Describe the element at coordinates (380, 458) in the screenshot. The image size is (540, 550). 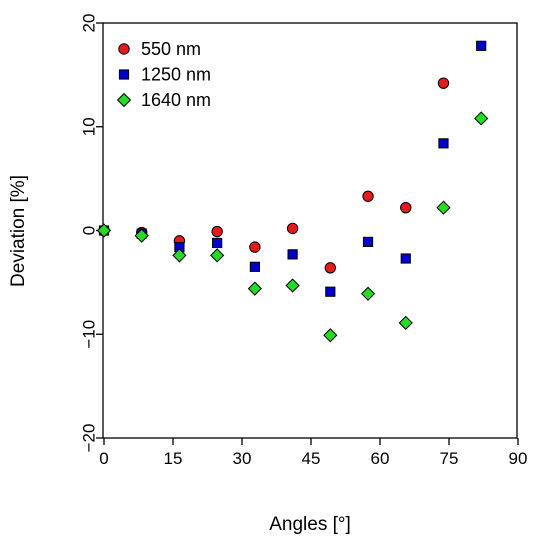
I see `x-tick-label: 60` at that location.